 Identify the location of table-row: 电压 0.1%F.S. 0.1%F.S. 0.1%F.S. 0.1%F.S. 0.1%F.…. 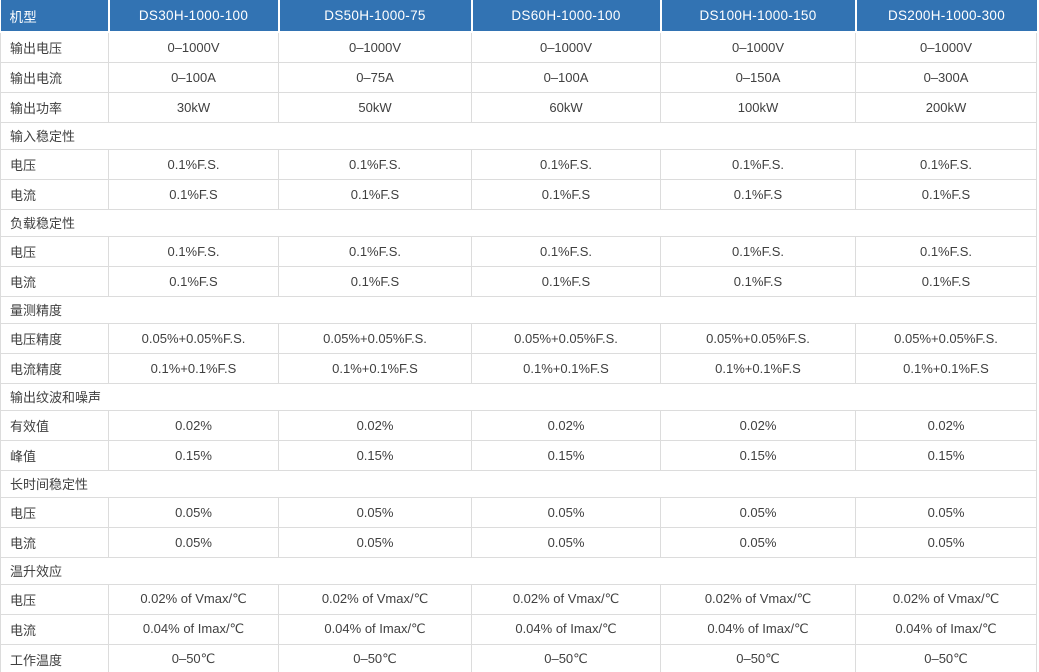
(518, 251).